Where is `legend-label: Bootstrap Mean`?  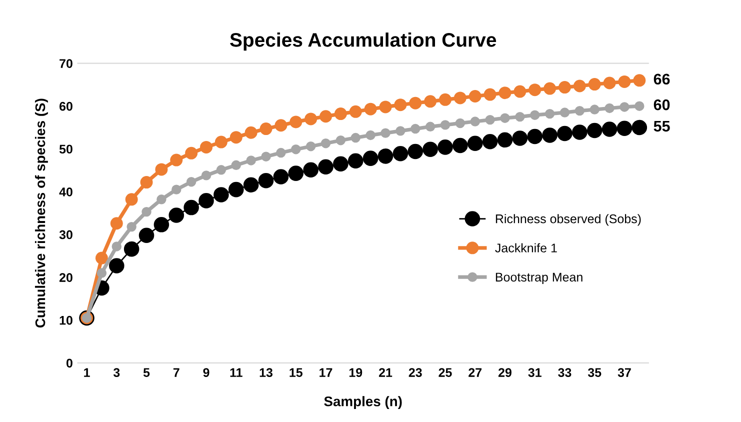 legend-label: Bootstrap Mean is located at coordinates (539, 278).